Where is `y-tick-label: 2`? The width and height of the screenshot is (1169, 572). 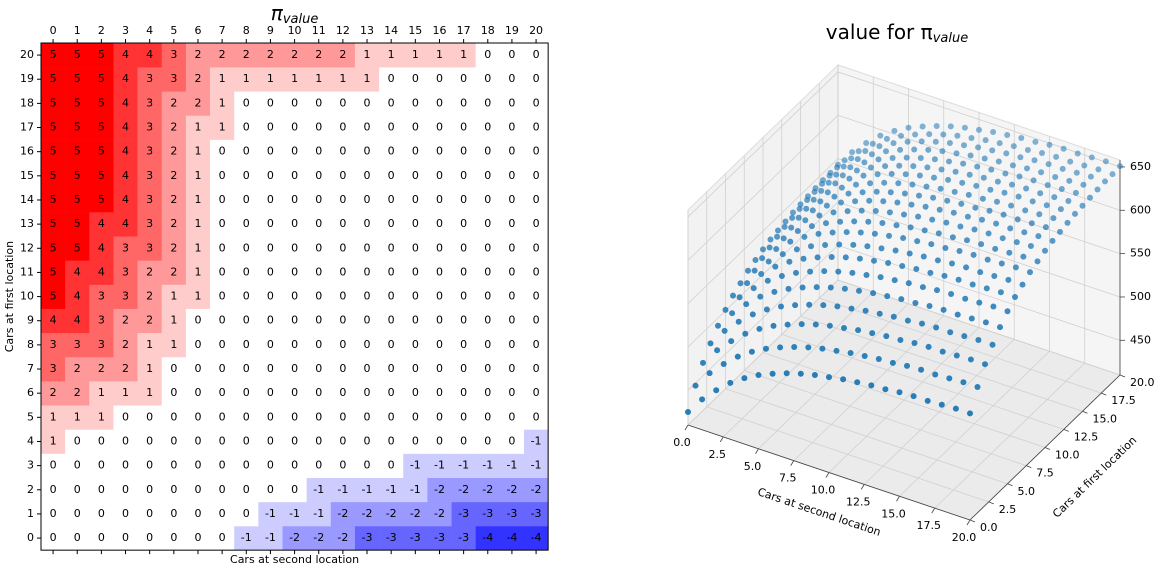
y-tick-label: 2 is located at coordinates (30, 489).